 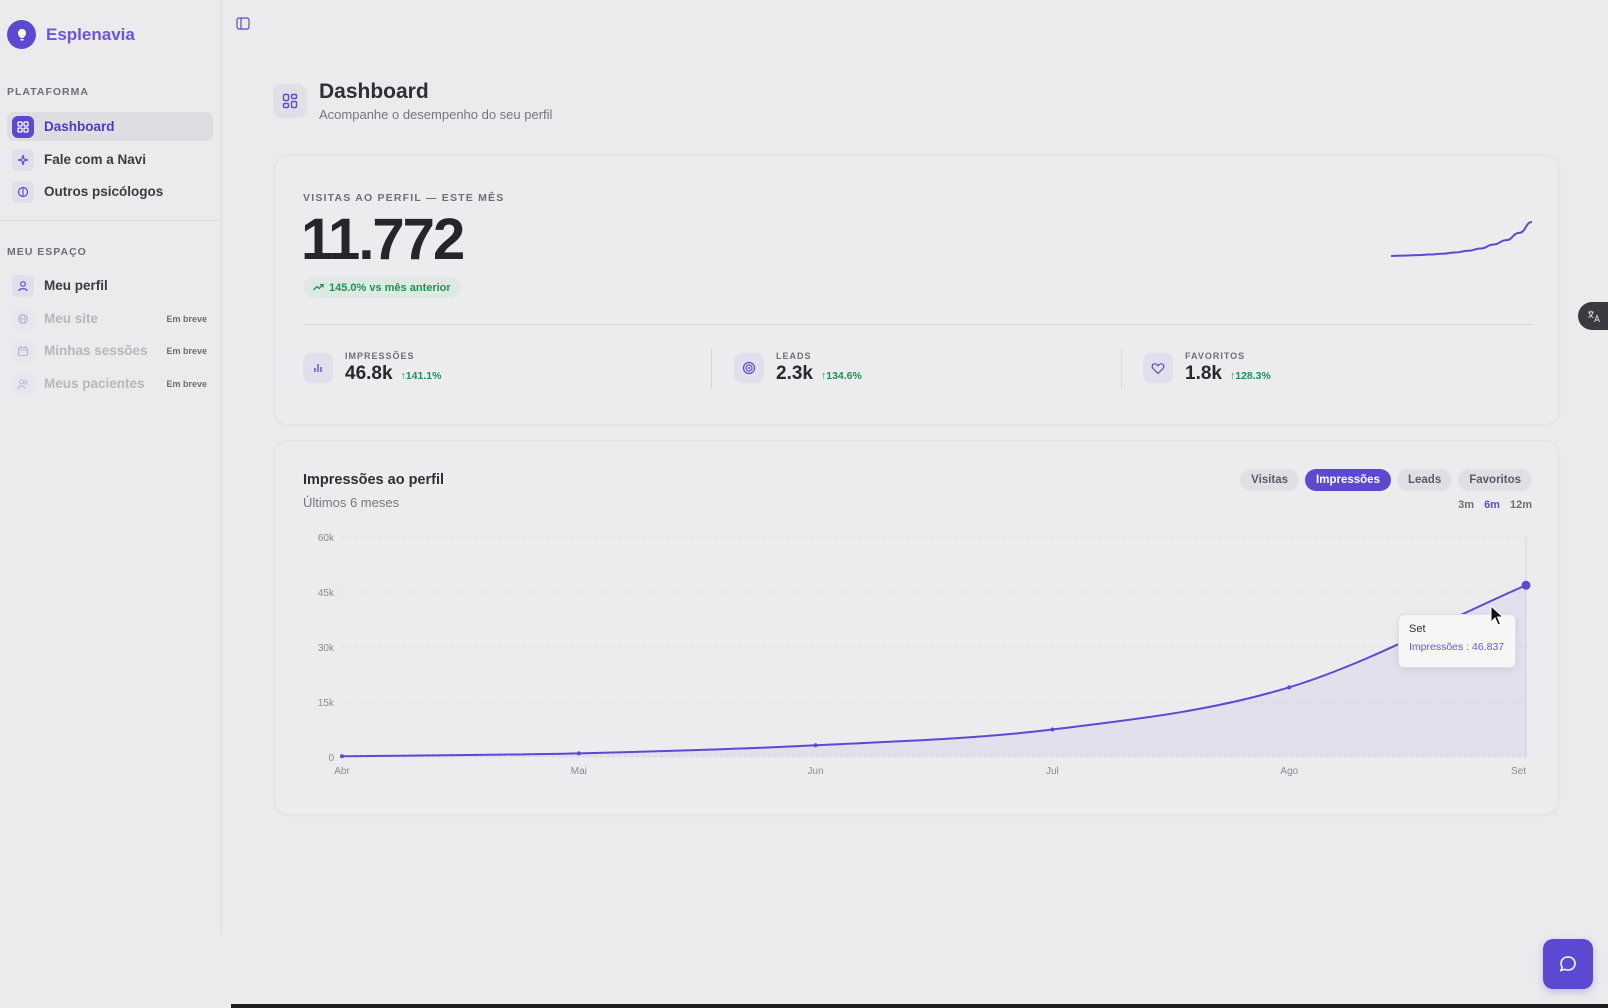 What do you see at coordinates (23, 159) in the screenshot?
I see `sparkles-icon` at bounding box center [23, 159].